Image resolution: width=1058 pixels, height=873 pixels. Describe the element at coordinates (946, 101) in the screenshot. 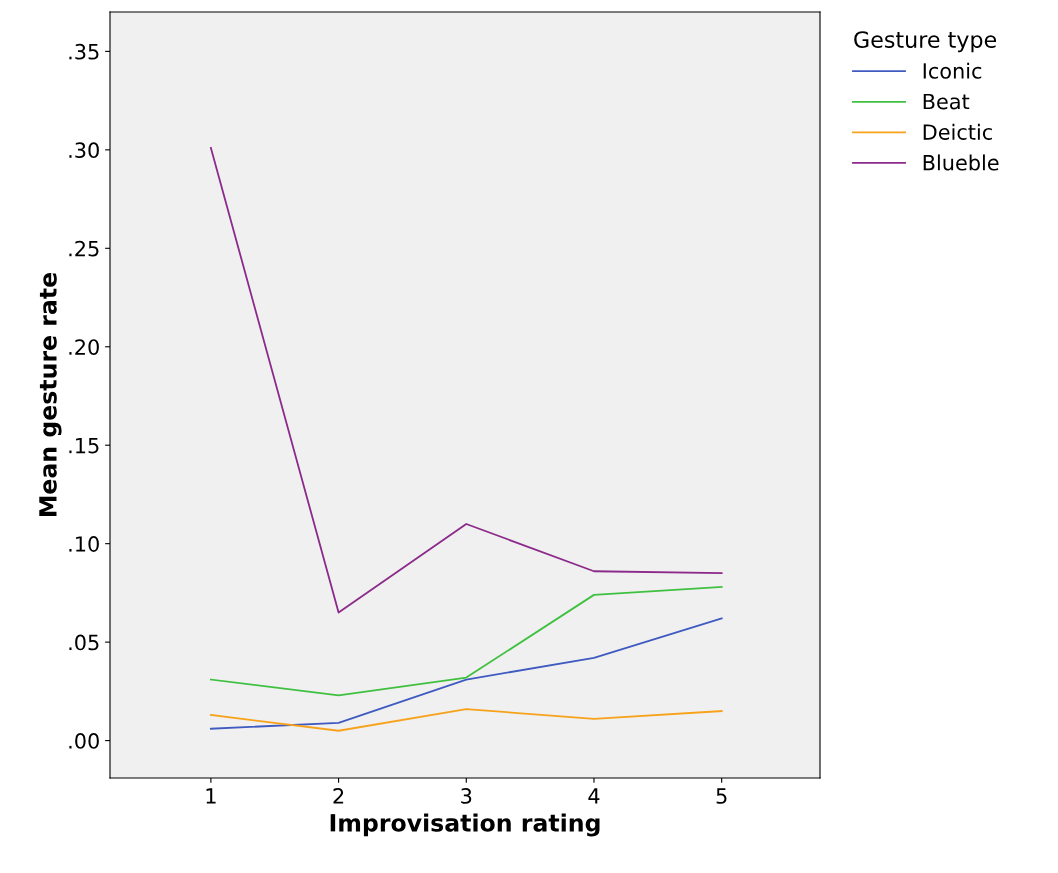

I see `legend-label: Beat` at that location.